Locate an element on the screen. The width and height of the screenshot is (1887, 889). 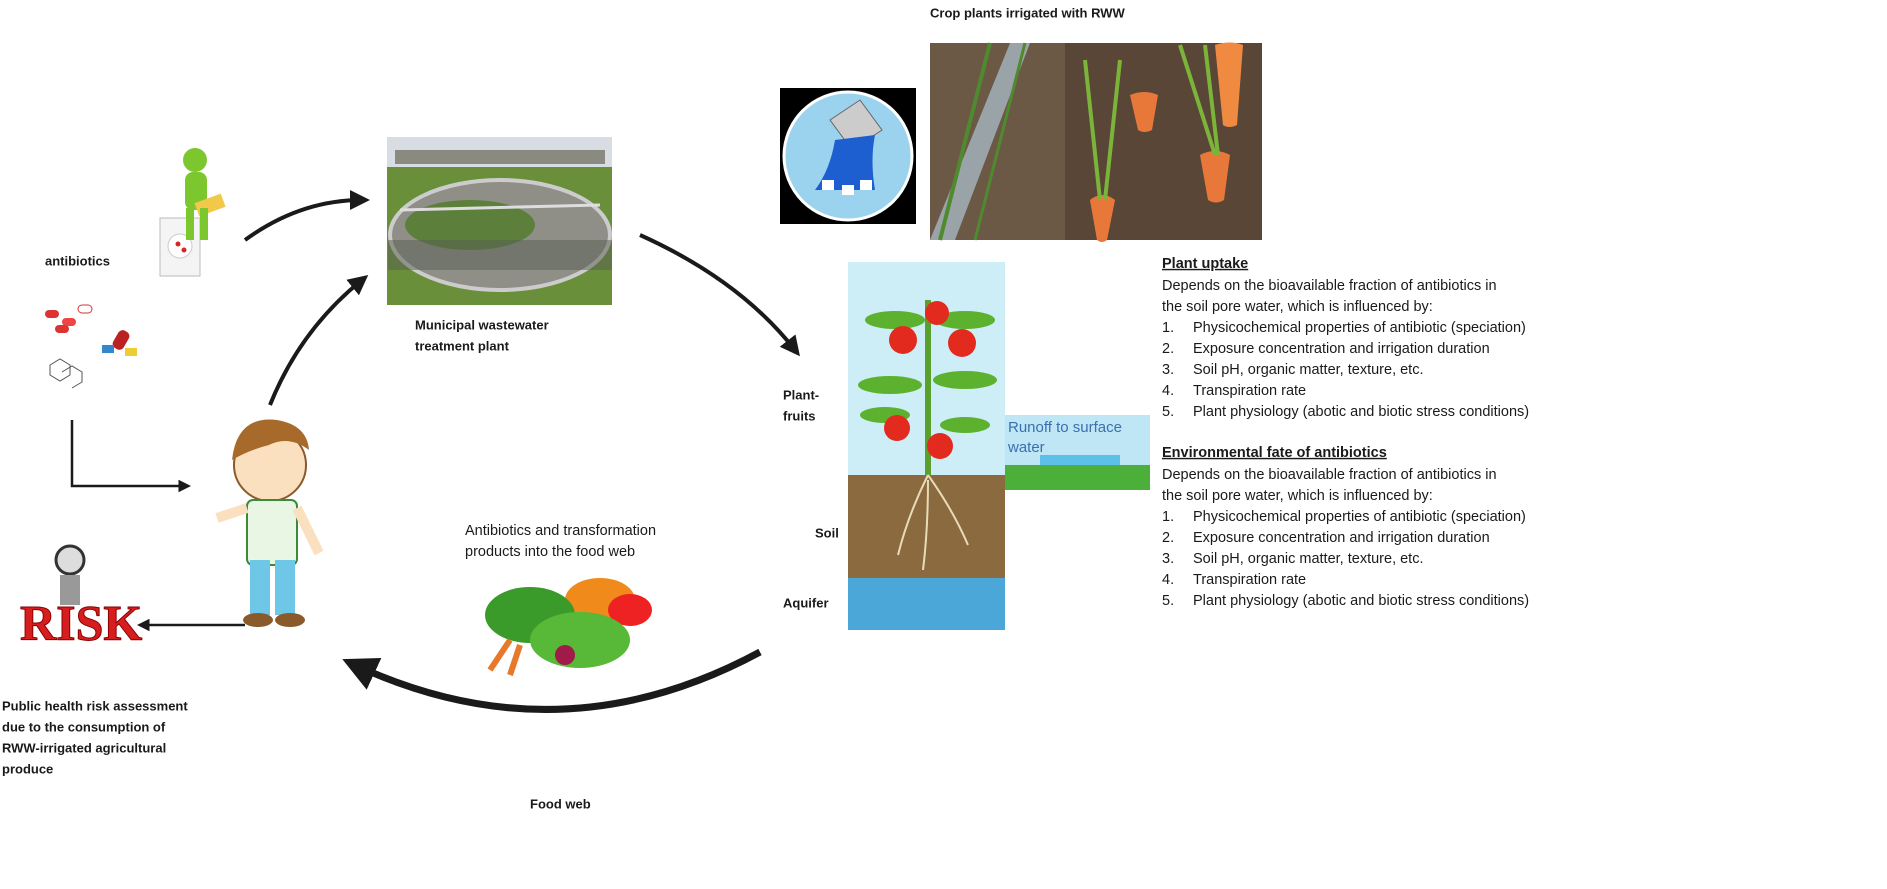
label: Food web is located at coordinates (560, 803).